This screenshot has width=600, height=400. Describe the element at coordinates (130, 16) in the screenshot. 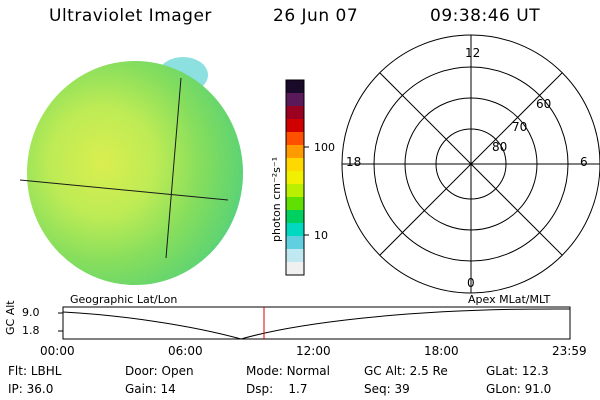

I see `instrument-title: Ultraviolet Imager` at that location.